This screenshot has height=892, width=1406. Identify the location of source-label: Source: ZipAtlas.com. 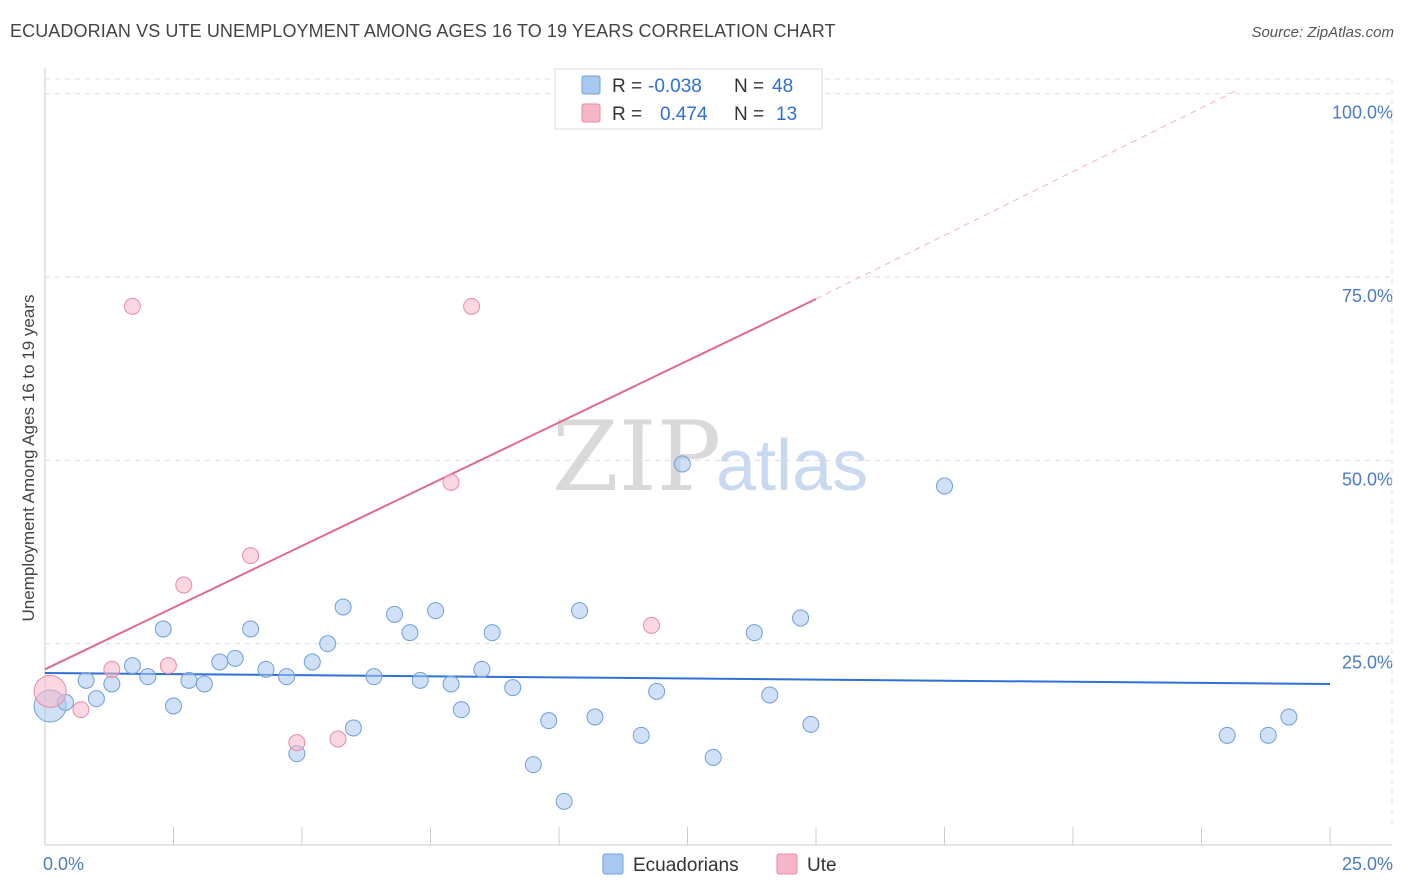
(1322, 32).